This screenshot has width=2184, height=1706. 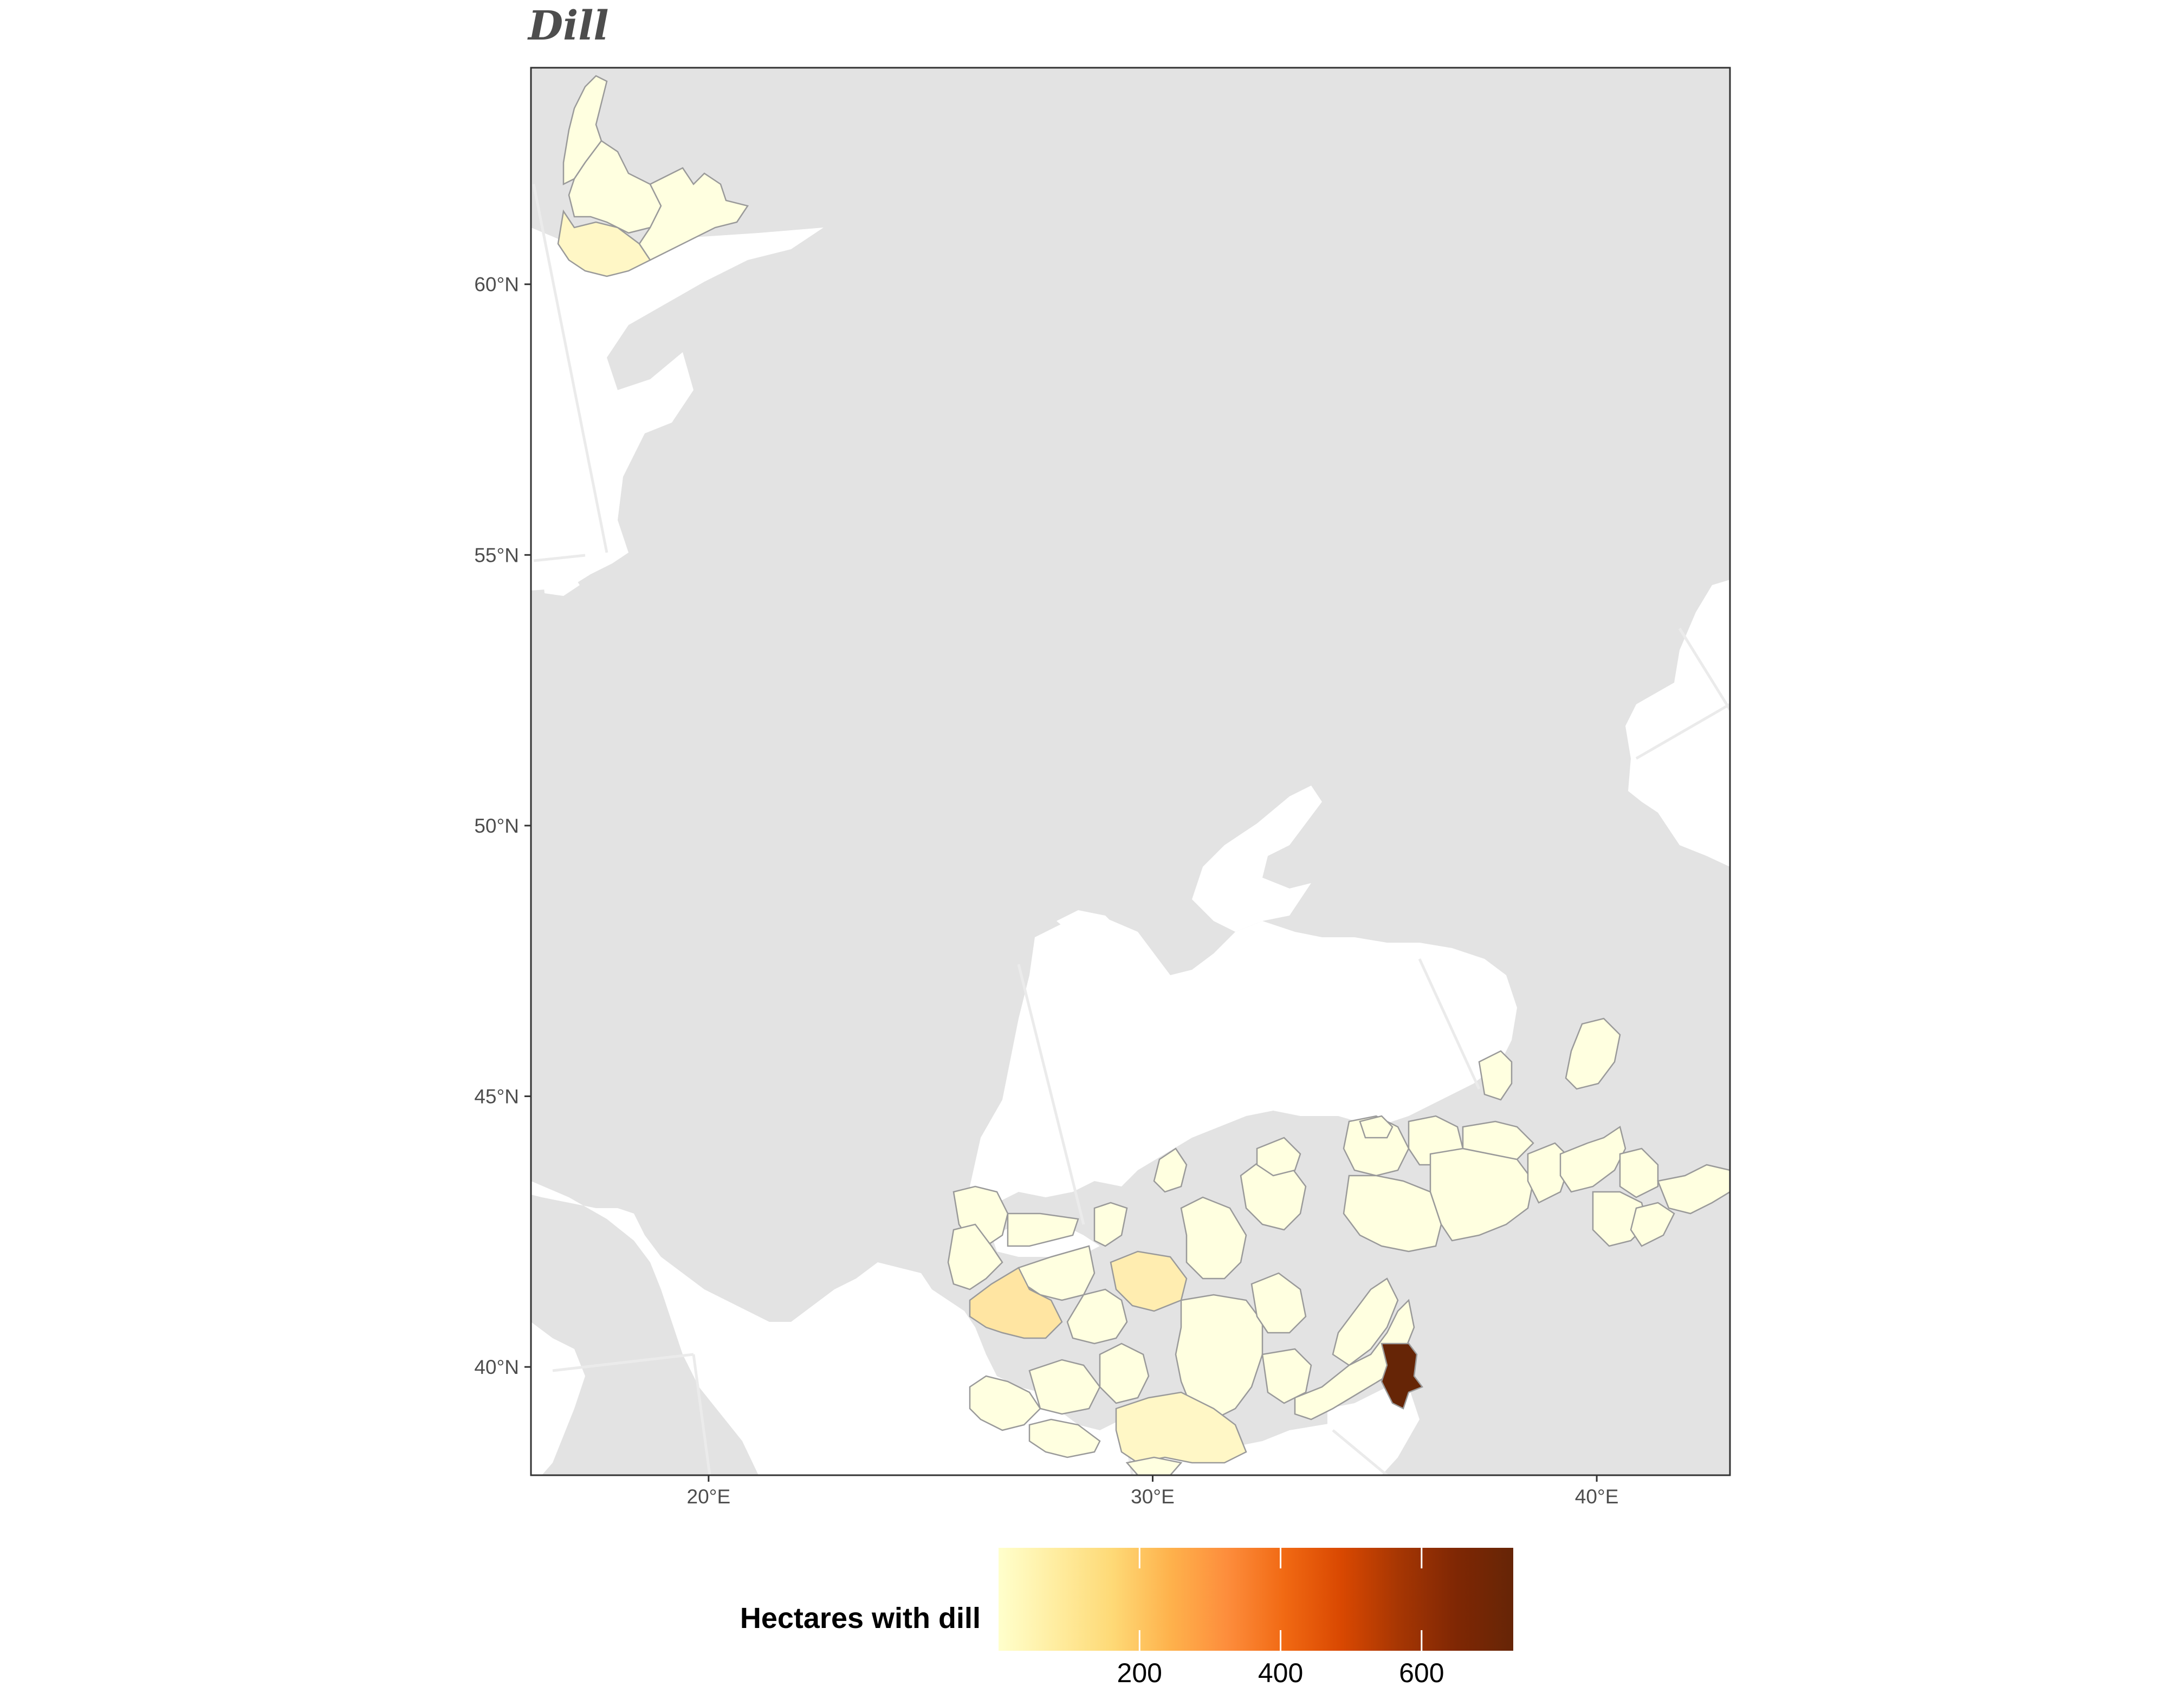 What do you see at coordinates (496, 1367) in the screenshot?
I see `y-tick-label: 40°N` at bounding box center [496, 1367].